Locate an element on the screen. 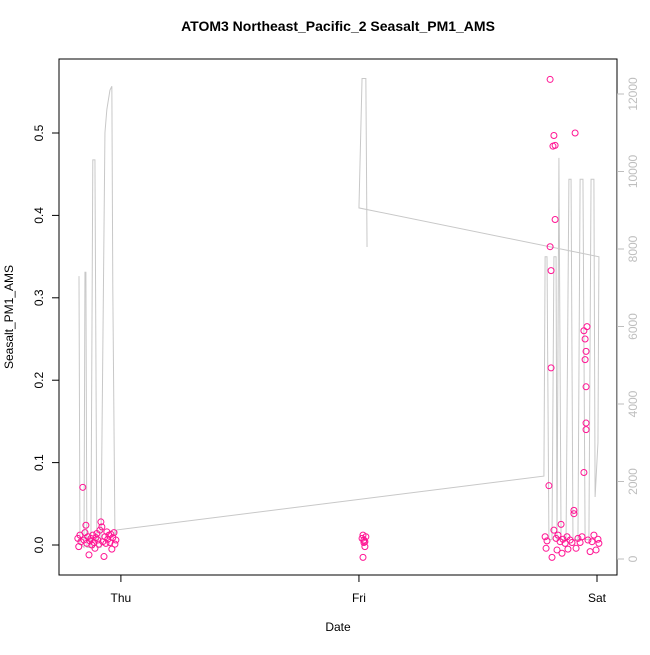  y2-tick-label: 10000 is located at coordinates (633, 171).